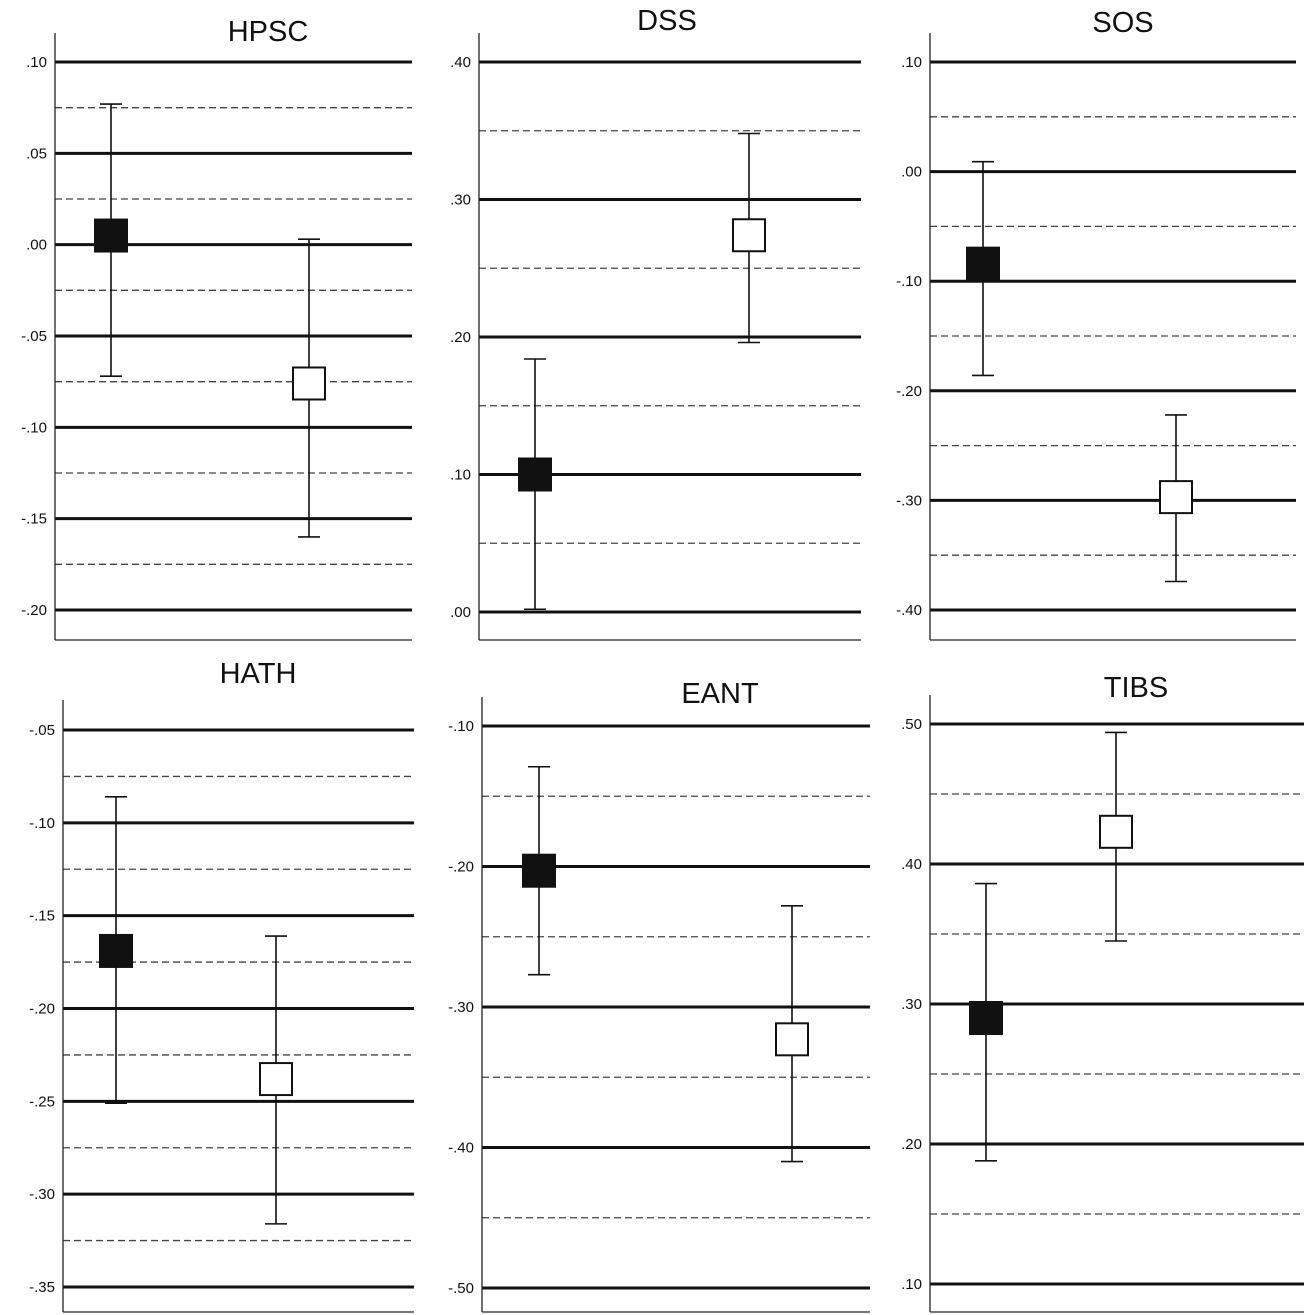  What do you see at coordinates (667, 21) in the screenshot?
I see `panel-title: DSS` at bounding box center [667, 21].